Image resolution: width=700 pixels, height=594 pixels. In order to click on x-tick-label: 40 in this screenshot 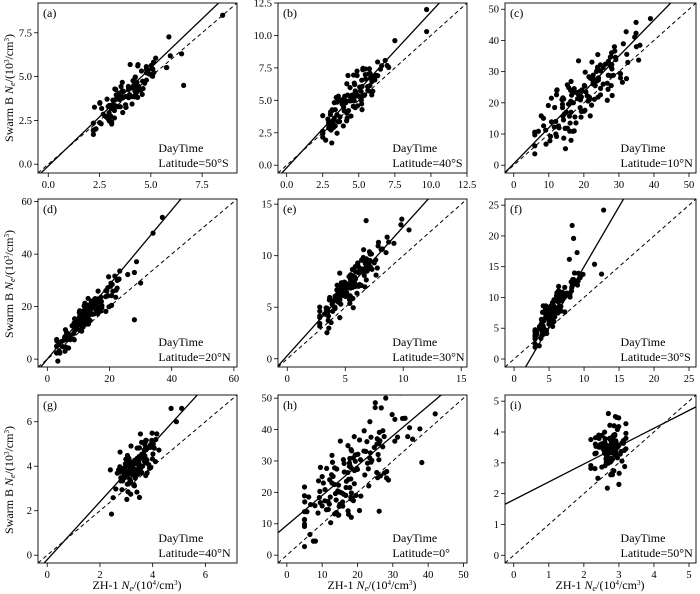, I will do `click(428, 575)`.